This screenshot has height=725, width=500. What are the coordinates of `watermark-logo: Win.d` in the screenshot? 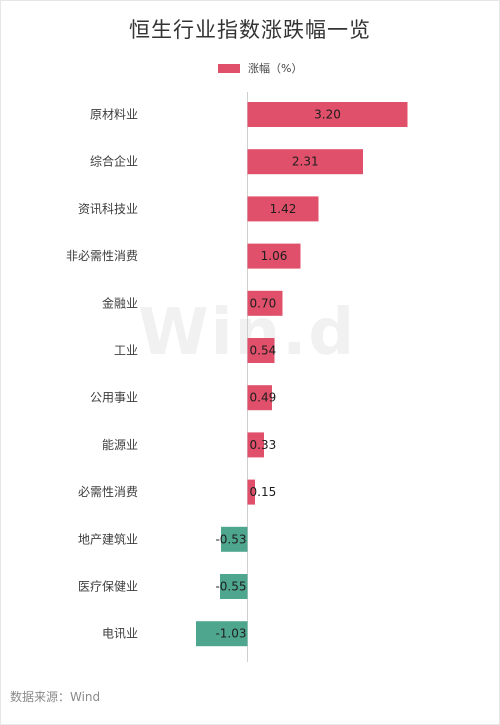 It's located at (247, 333).